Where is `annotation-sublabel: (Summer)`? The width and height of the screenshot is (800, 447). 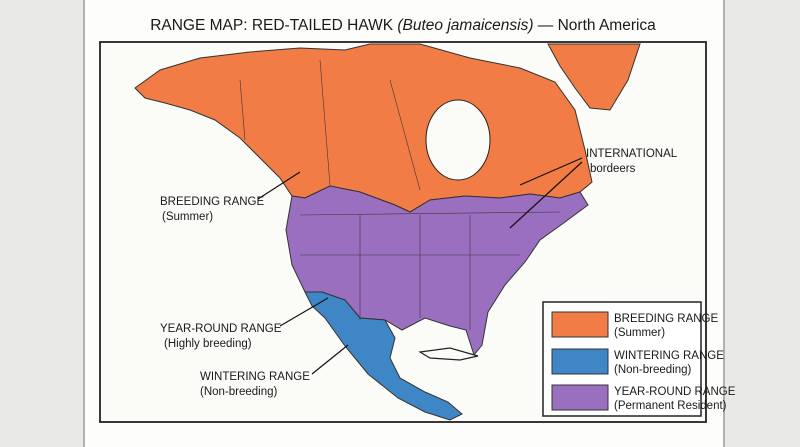 annotation-sublabel: (Summer) is located at coordinates (187, 217).